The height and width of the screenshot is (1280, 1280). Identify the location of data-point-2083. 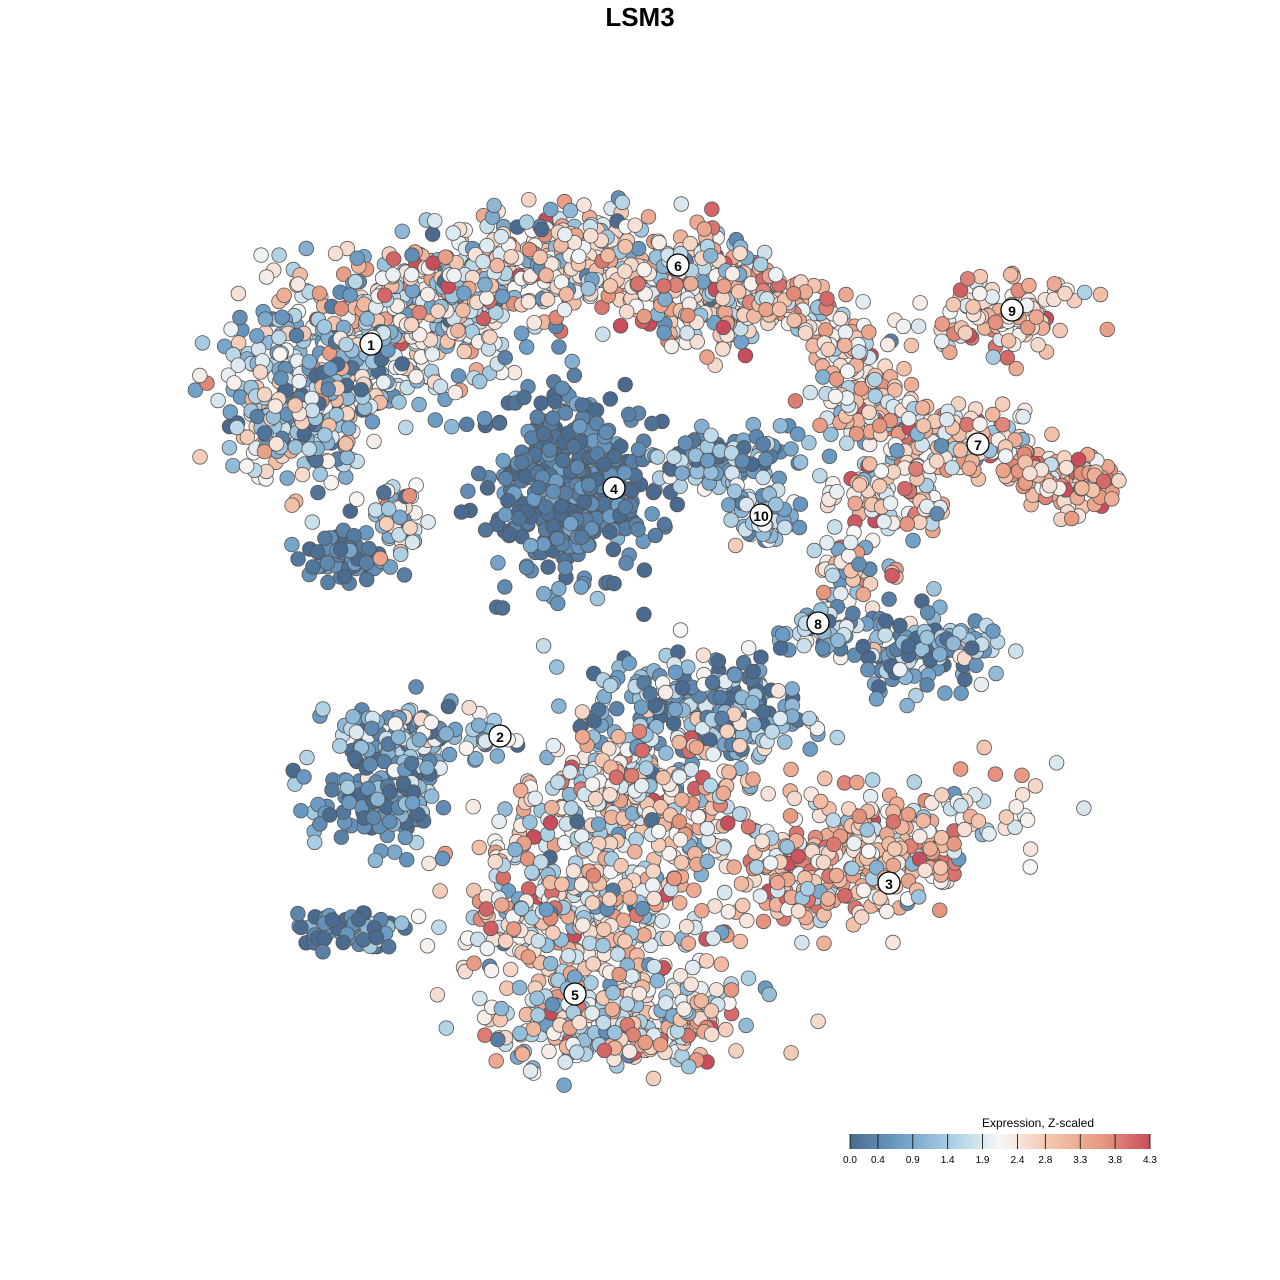
(674, 457).